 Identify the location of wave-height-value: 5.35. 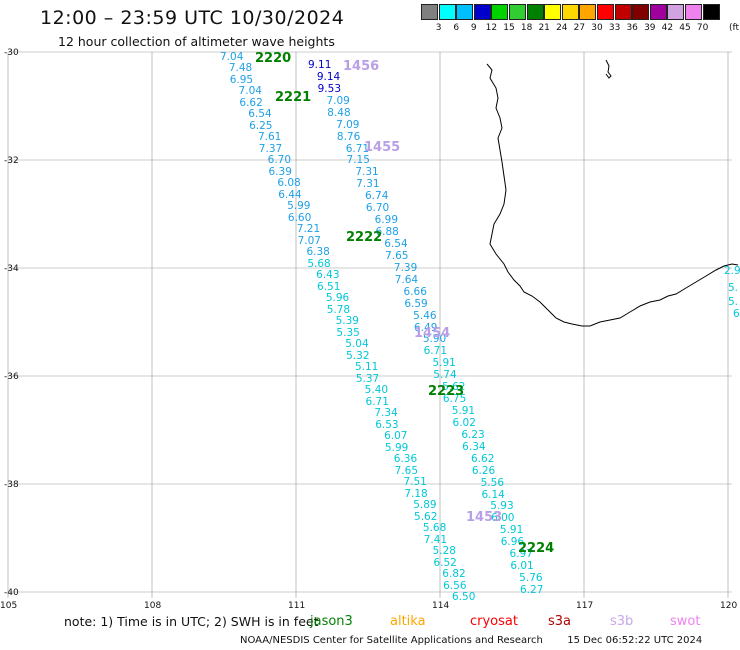
(348, 332).